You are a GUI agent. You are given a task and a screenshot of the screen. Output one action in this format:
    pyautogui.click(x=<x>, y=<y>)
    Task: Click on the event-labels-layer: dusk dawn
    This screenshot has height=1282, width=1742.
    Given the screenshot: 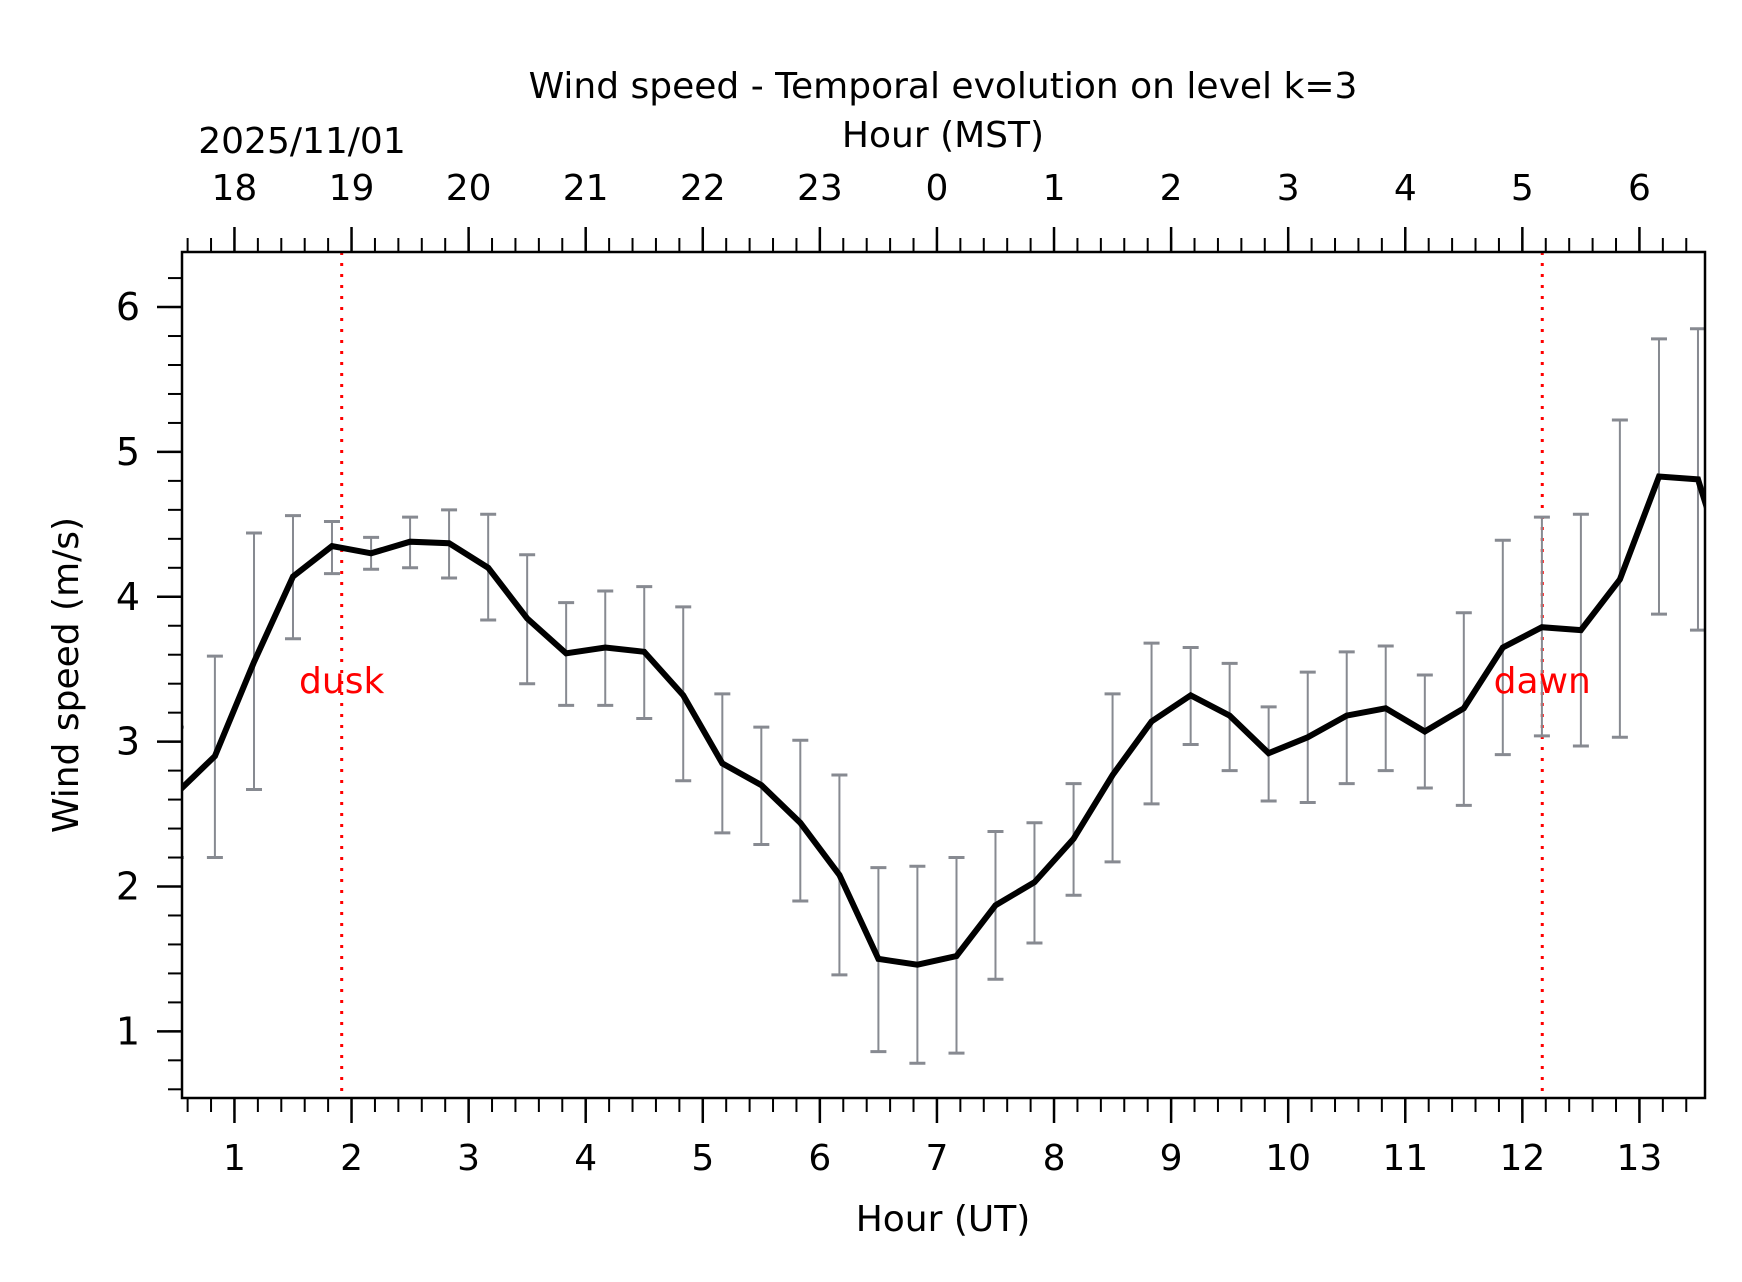 What is the action you would take?
    pyautogui.click(x=945, y=681)
    